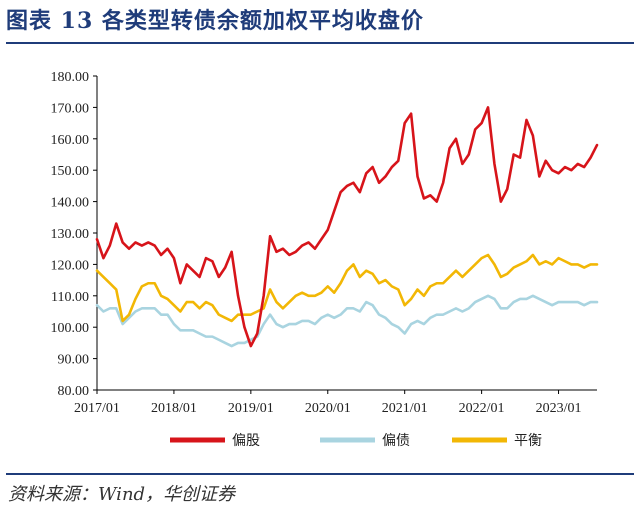 This screenshot has height=517, width=640. Describe the element at coordinates (328, 408) in the screenshot. I see `x-tick-label: 2020/01` at that location.